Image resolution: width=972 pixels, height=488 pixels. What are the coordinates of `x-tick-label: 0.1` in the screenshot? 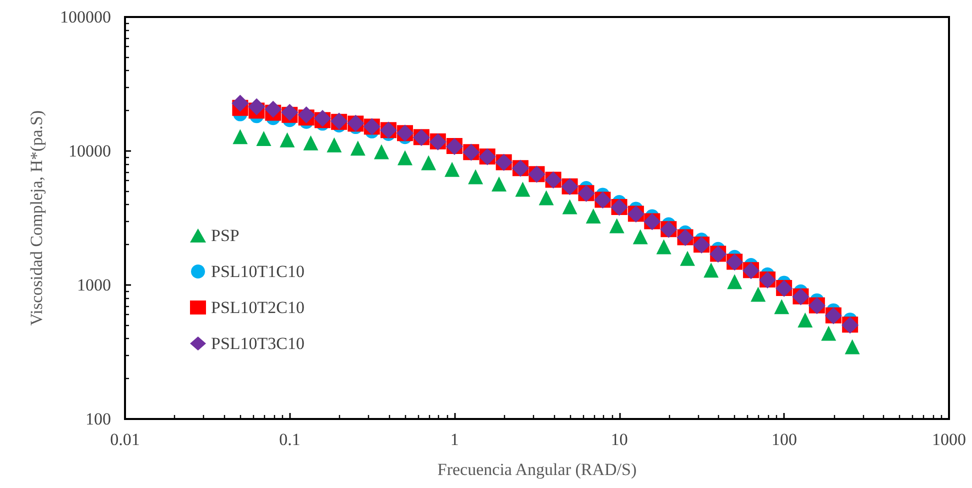 It's located at (289, 439).